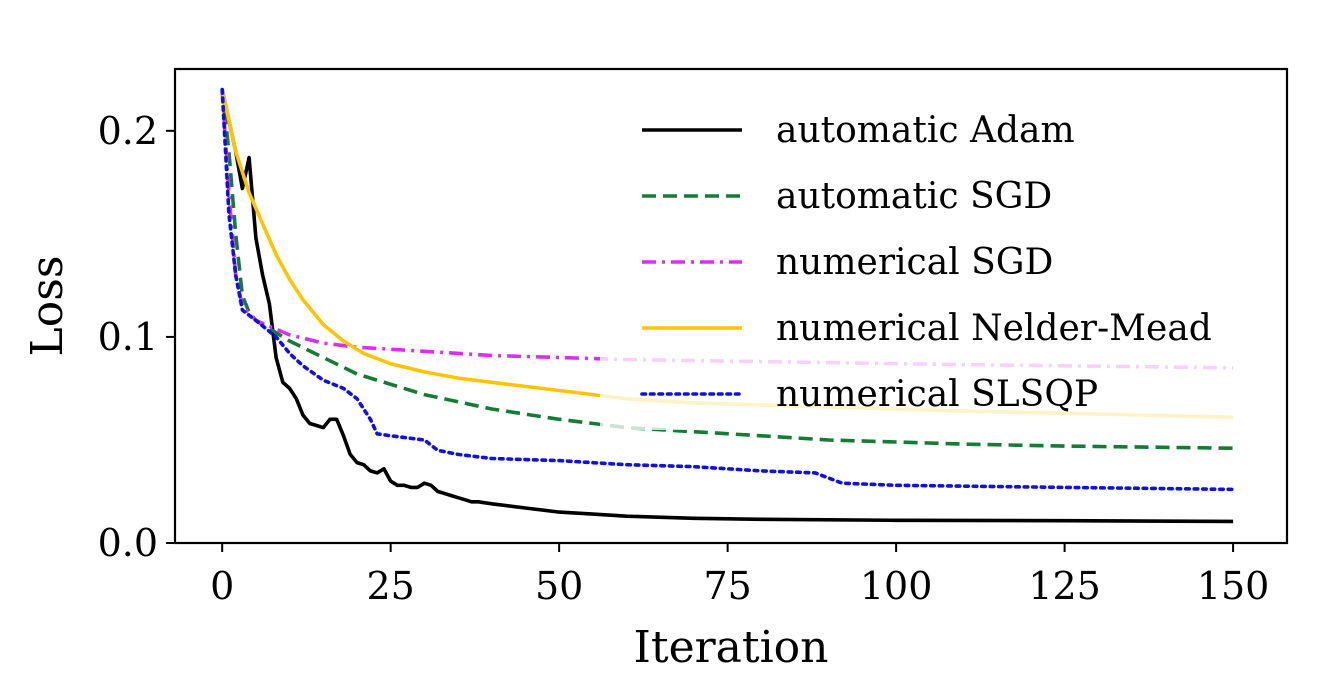  I want to click on x-tick-label-3: 75, so click(727, 586).